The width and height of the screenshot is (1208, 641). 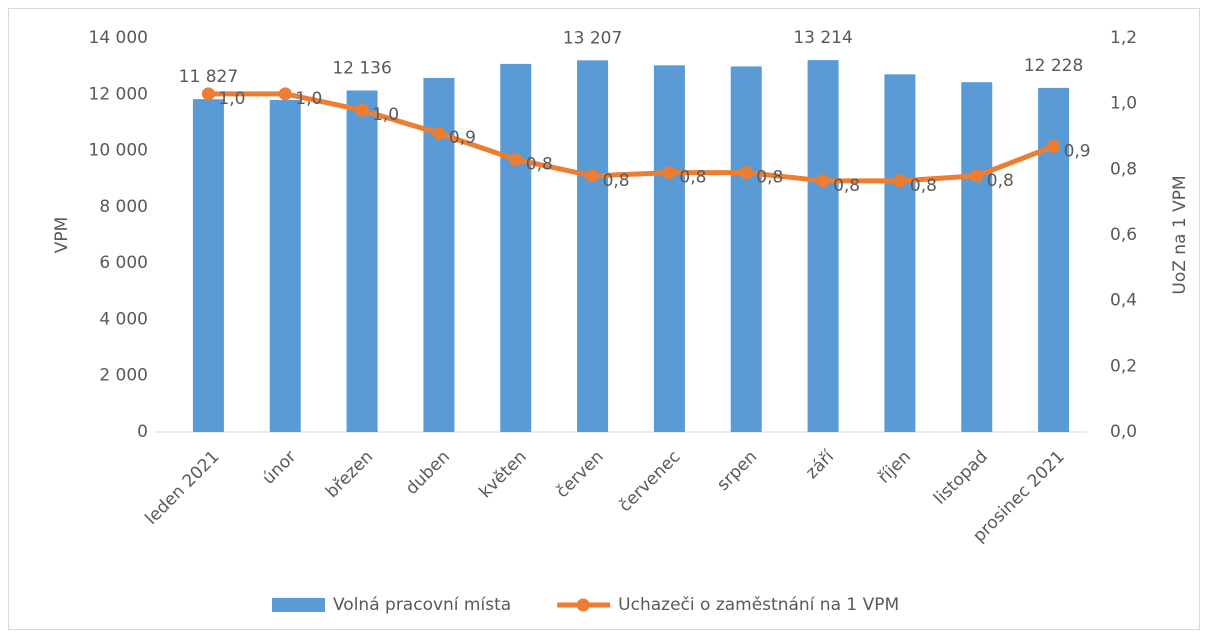 What do you see at coordinates (361, 68) in the screenshot?
I see `data-label: 12 136` at bounding box center [361, 68].